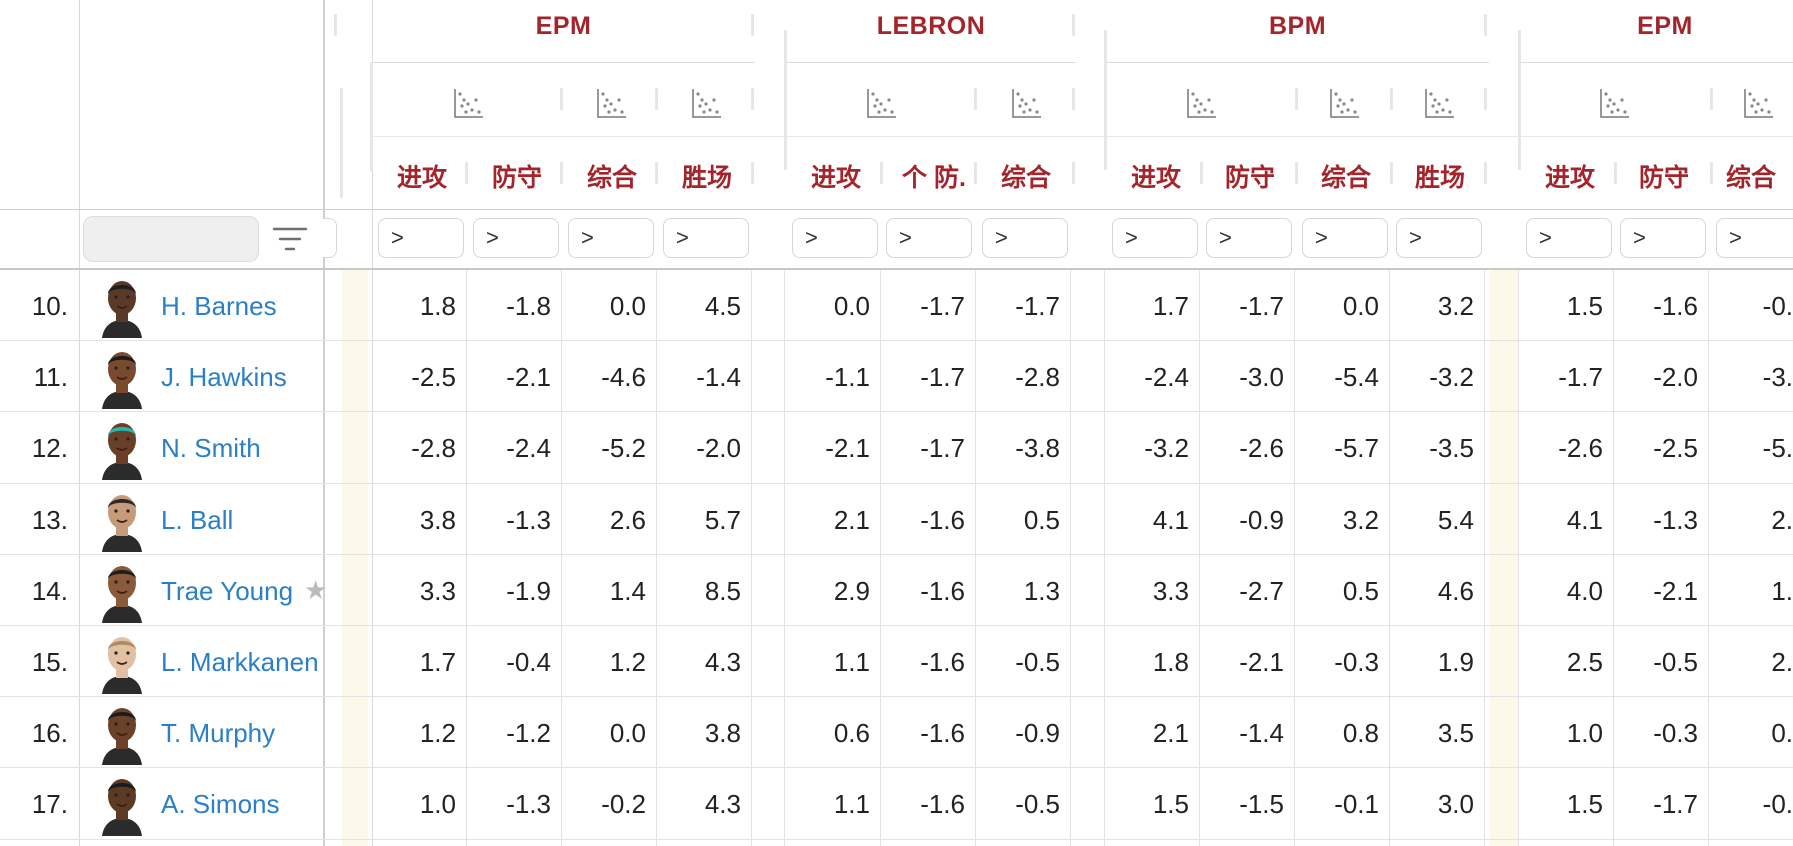  What do you see at coordinates (355, 558) in the screenshot?
I see `sort-stripe` at bounding box center [355, 558].